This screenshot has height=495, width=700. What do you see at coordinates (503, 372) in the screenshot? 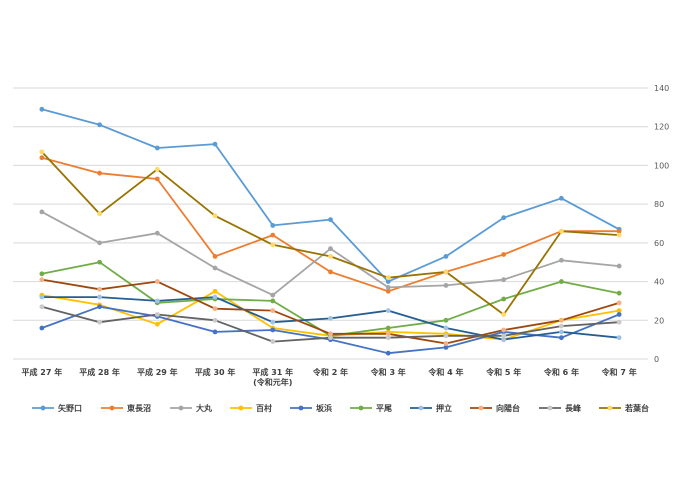
I see `x-tick-label: 令和 5 年` at bounding box center [503, 372].